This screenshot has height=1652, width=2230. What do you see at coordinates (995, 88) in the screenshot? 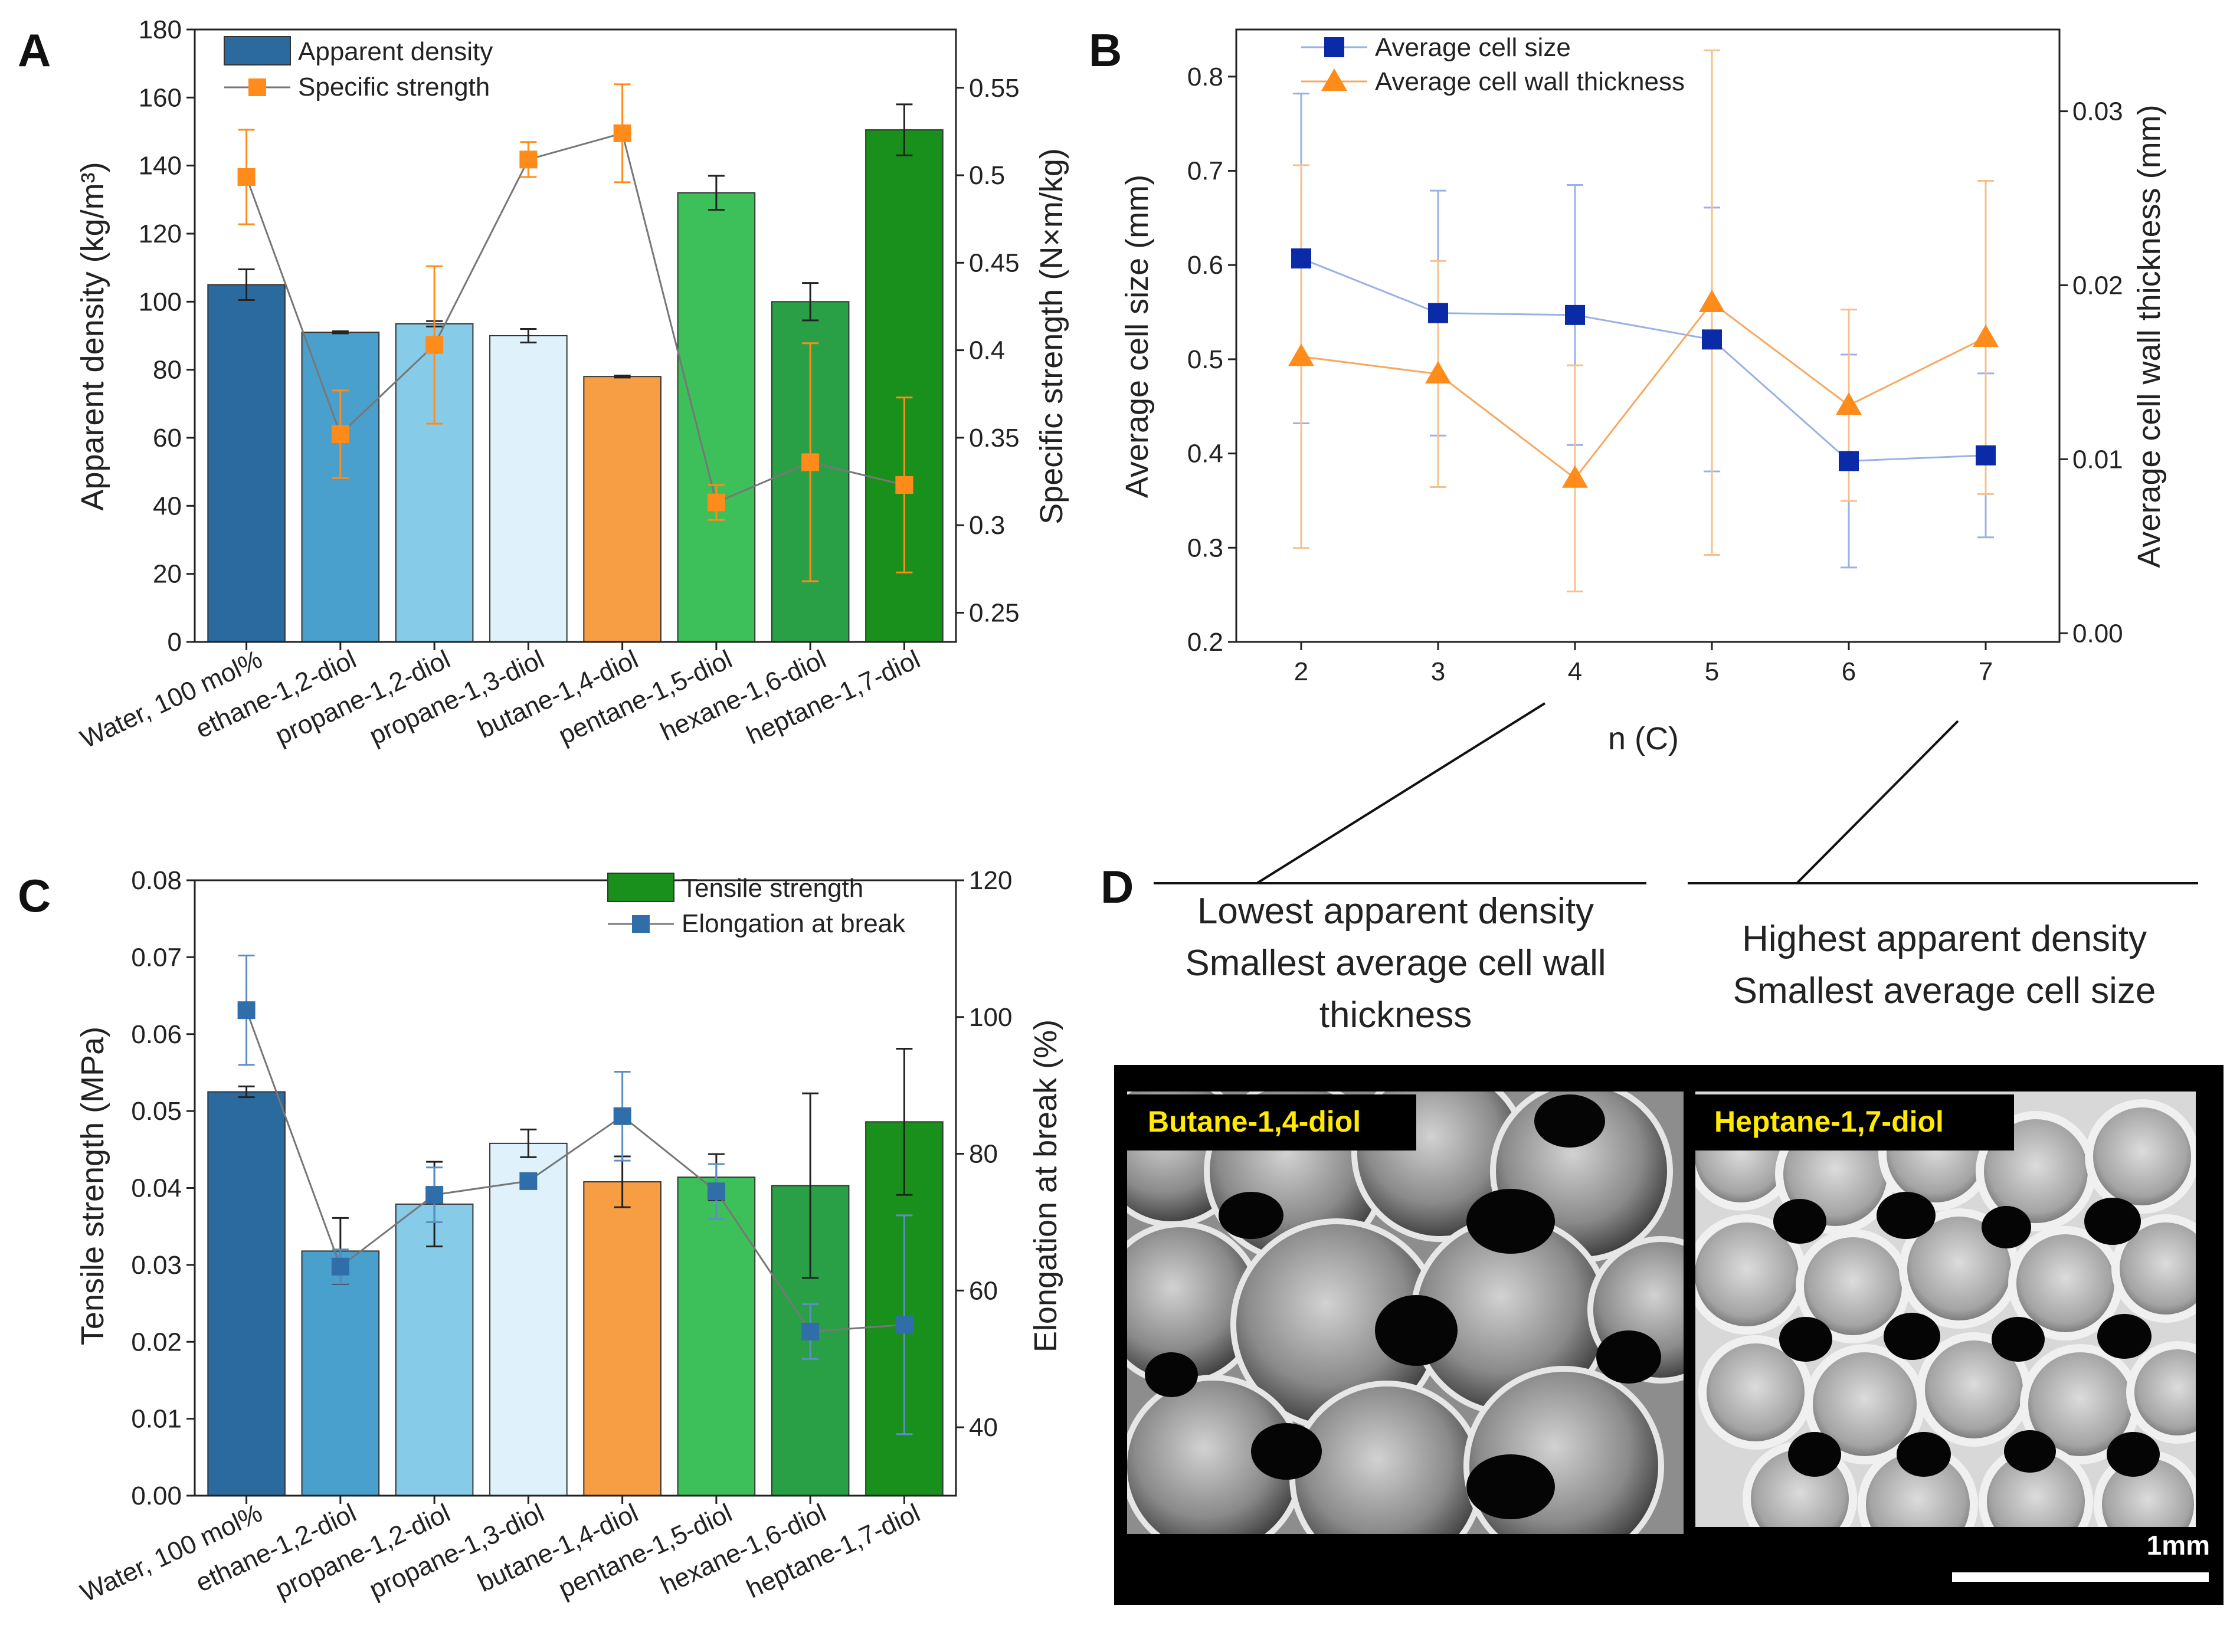
I see `chart-a-y2tick-label: 0.55` at bounding box center [995, 88].